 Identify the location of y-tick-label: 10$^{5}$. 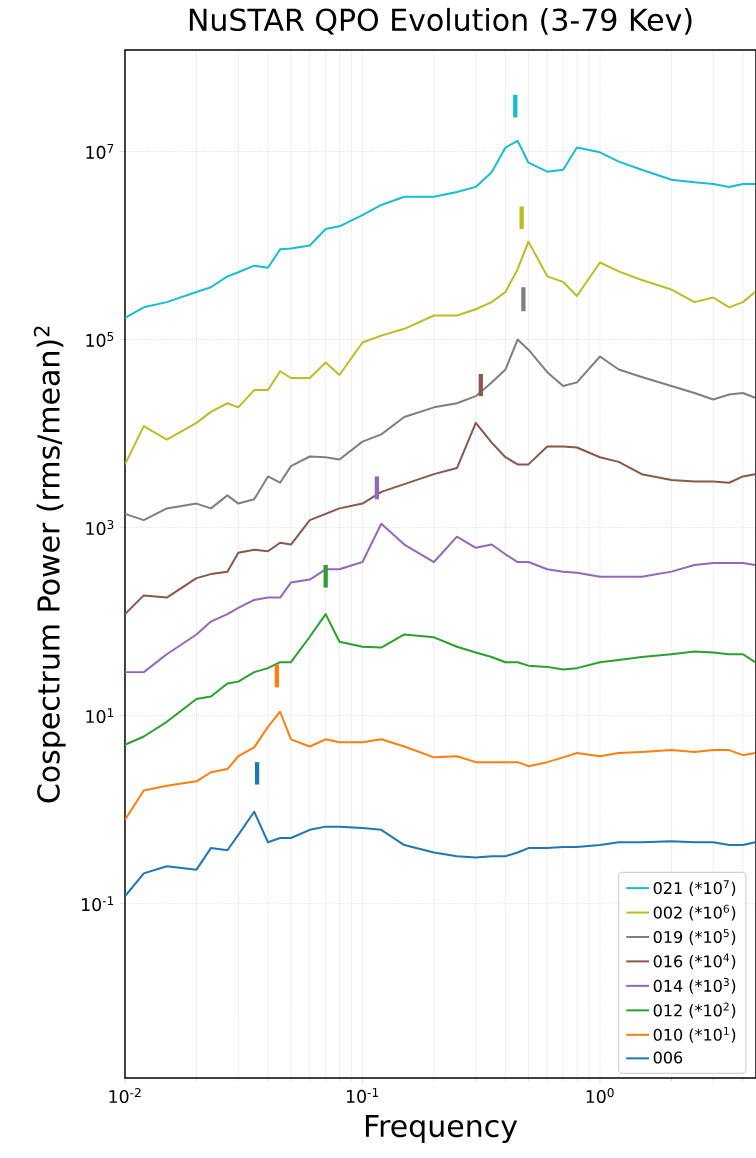
(100, 339).